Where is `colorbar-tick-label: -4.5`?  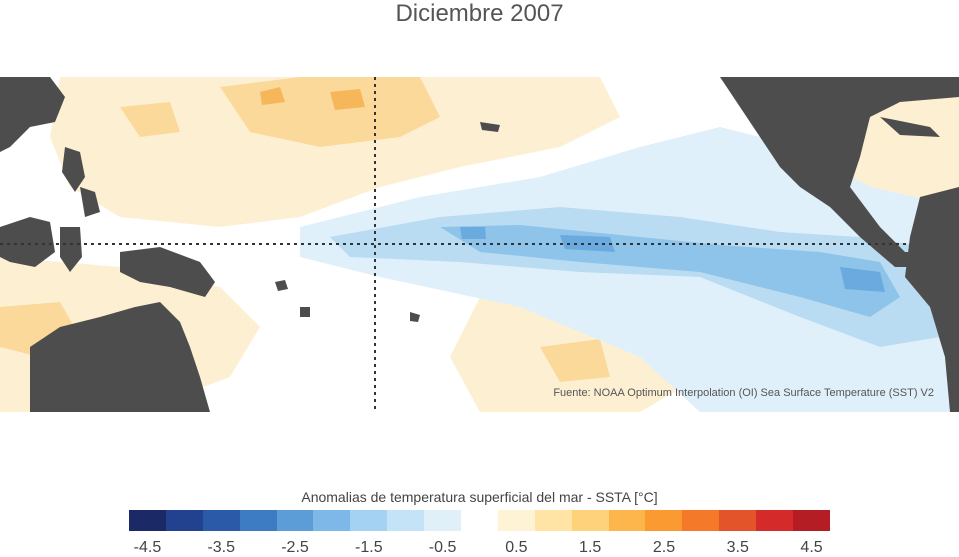 colorbar-tick-label: -4.5 is located at coordinates (147, 547).